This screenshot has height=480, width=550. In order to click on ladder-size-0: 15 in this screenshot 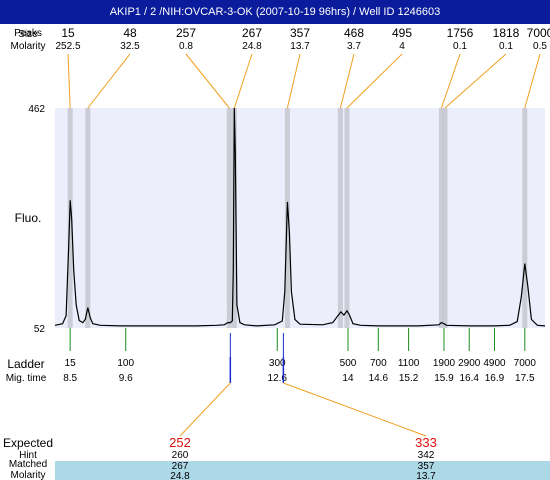, I will do `click(71, 363)`.